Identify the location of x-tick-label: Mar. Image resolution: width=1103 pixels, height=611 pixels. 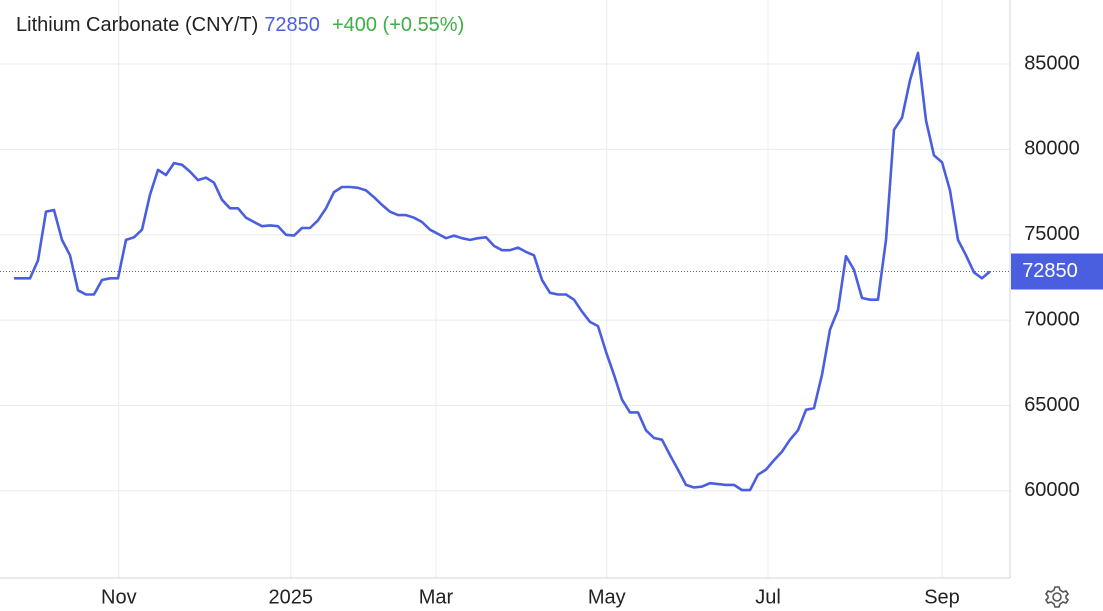
(436, 597).